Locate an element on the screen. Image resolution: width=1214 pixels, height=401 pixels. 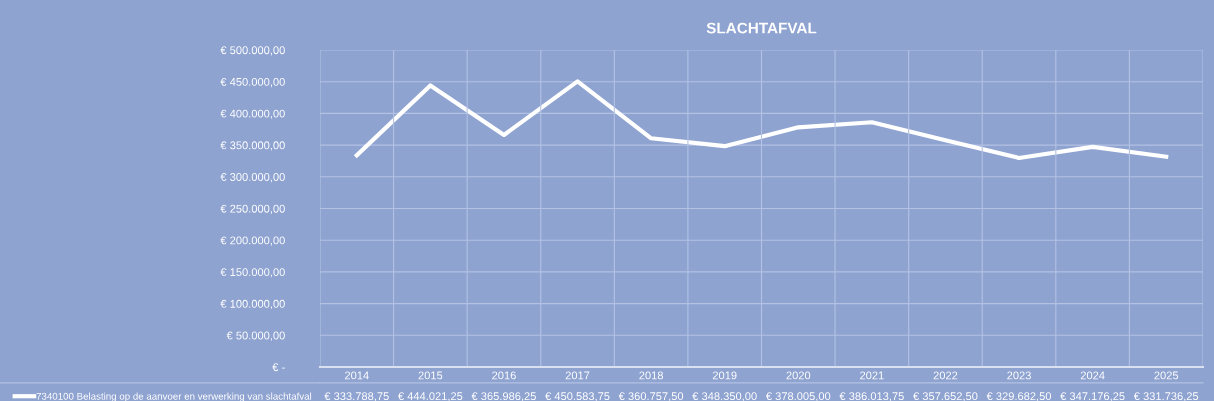
data-label: € 365.986,25 is located at coordinates (503, 396).